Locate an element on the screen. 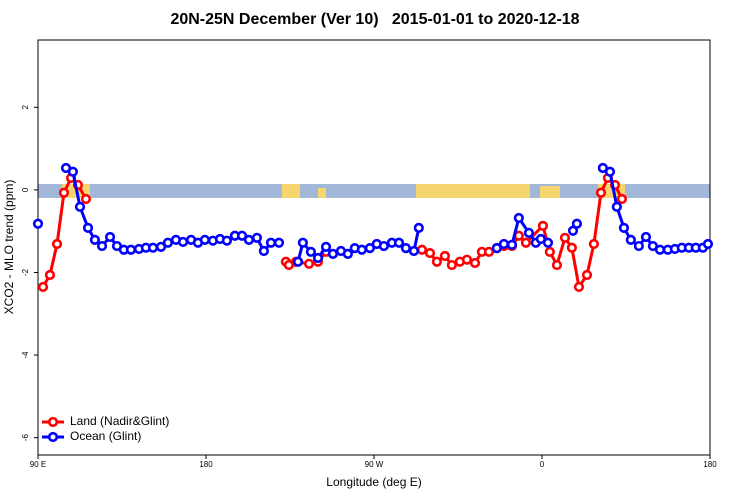 The height and width of the screenshot is (500, 750). legend-label: Ocean (Glint) is located at coordinates (105, 436).